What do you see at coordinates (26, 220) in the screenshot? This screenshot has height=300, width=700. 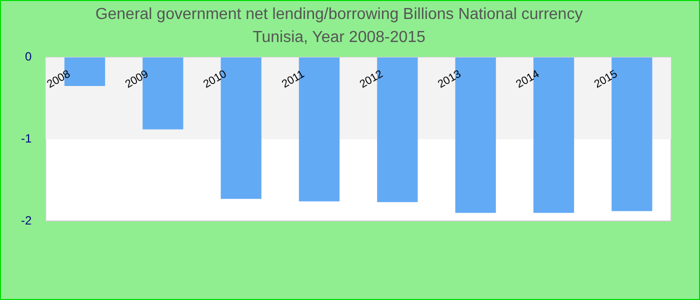 I see `y-tick-label: -2` at bounding box center [26, 220].